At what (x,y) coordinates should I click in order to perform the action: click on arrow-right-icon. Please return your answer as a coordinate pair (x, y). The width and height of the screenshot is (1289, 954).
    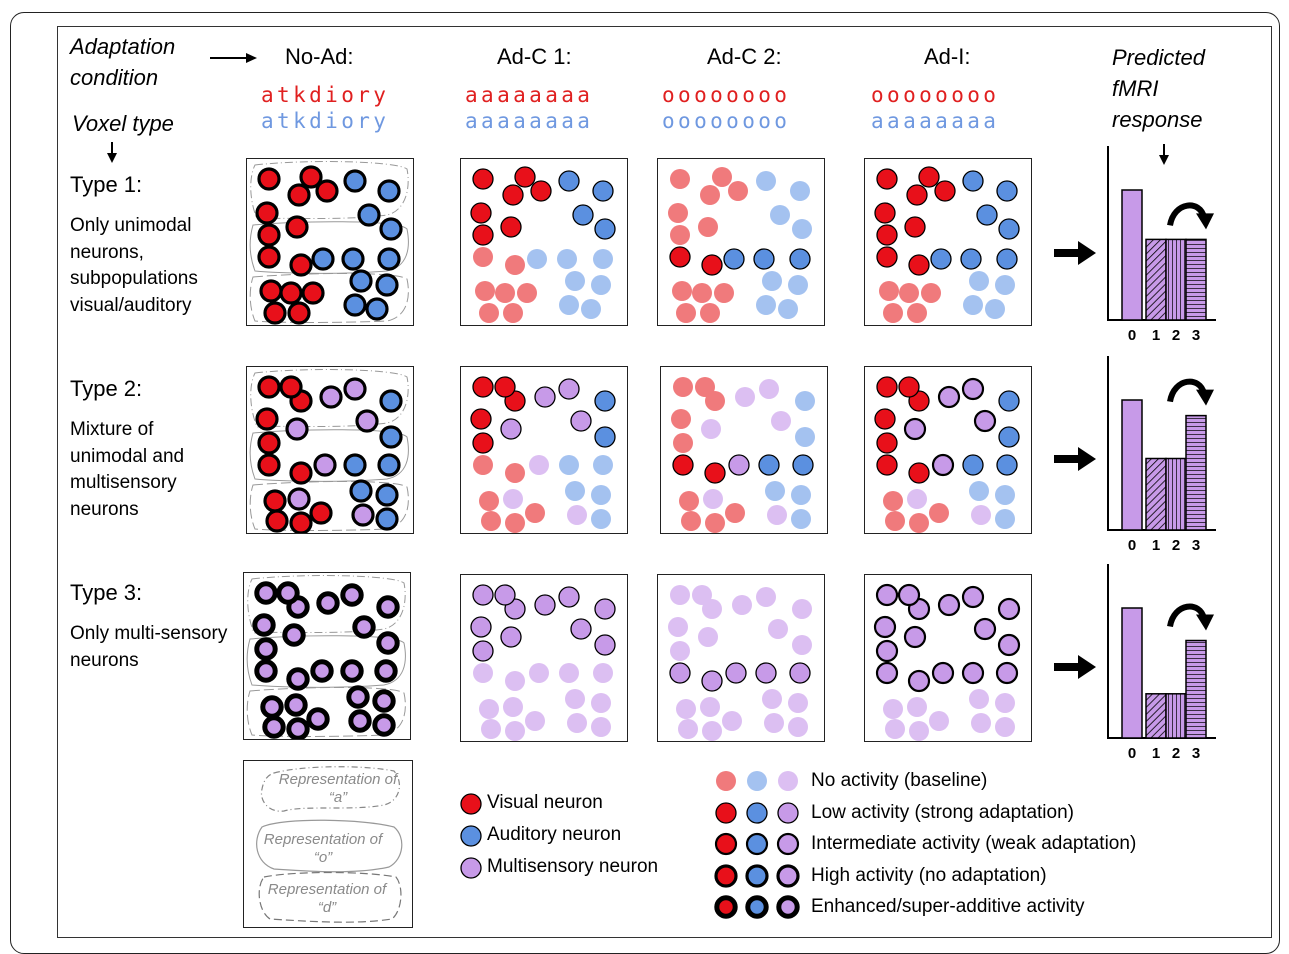
    Looking at the image, I should click on (1075, 667).